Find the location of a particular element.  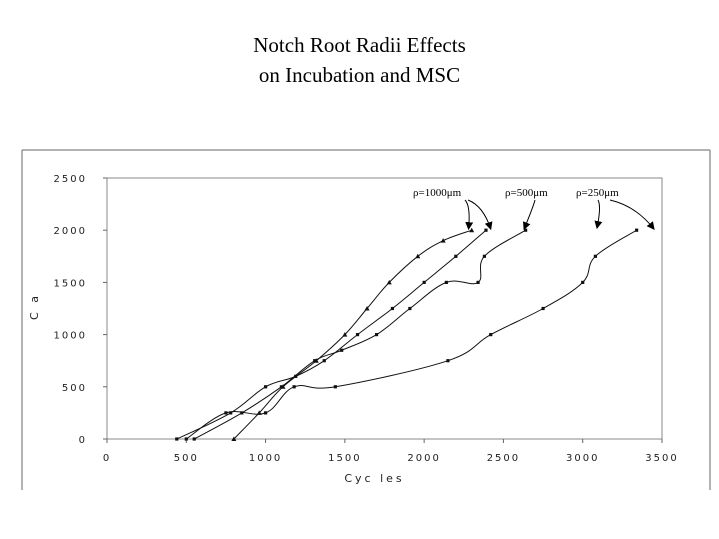

y-tick-label: 0 is located at coordinates (83, 440).